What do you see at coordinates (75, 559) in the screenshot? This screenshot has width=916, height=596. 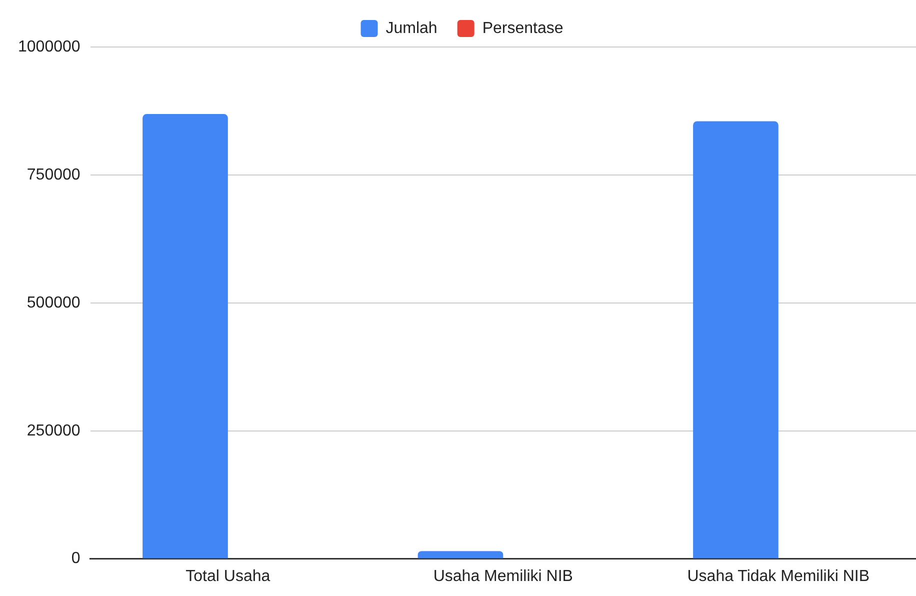 I see `y-tick-label: 0` at bounding box center [75, 559].